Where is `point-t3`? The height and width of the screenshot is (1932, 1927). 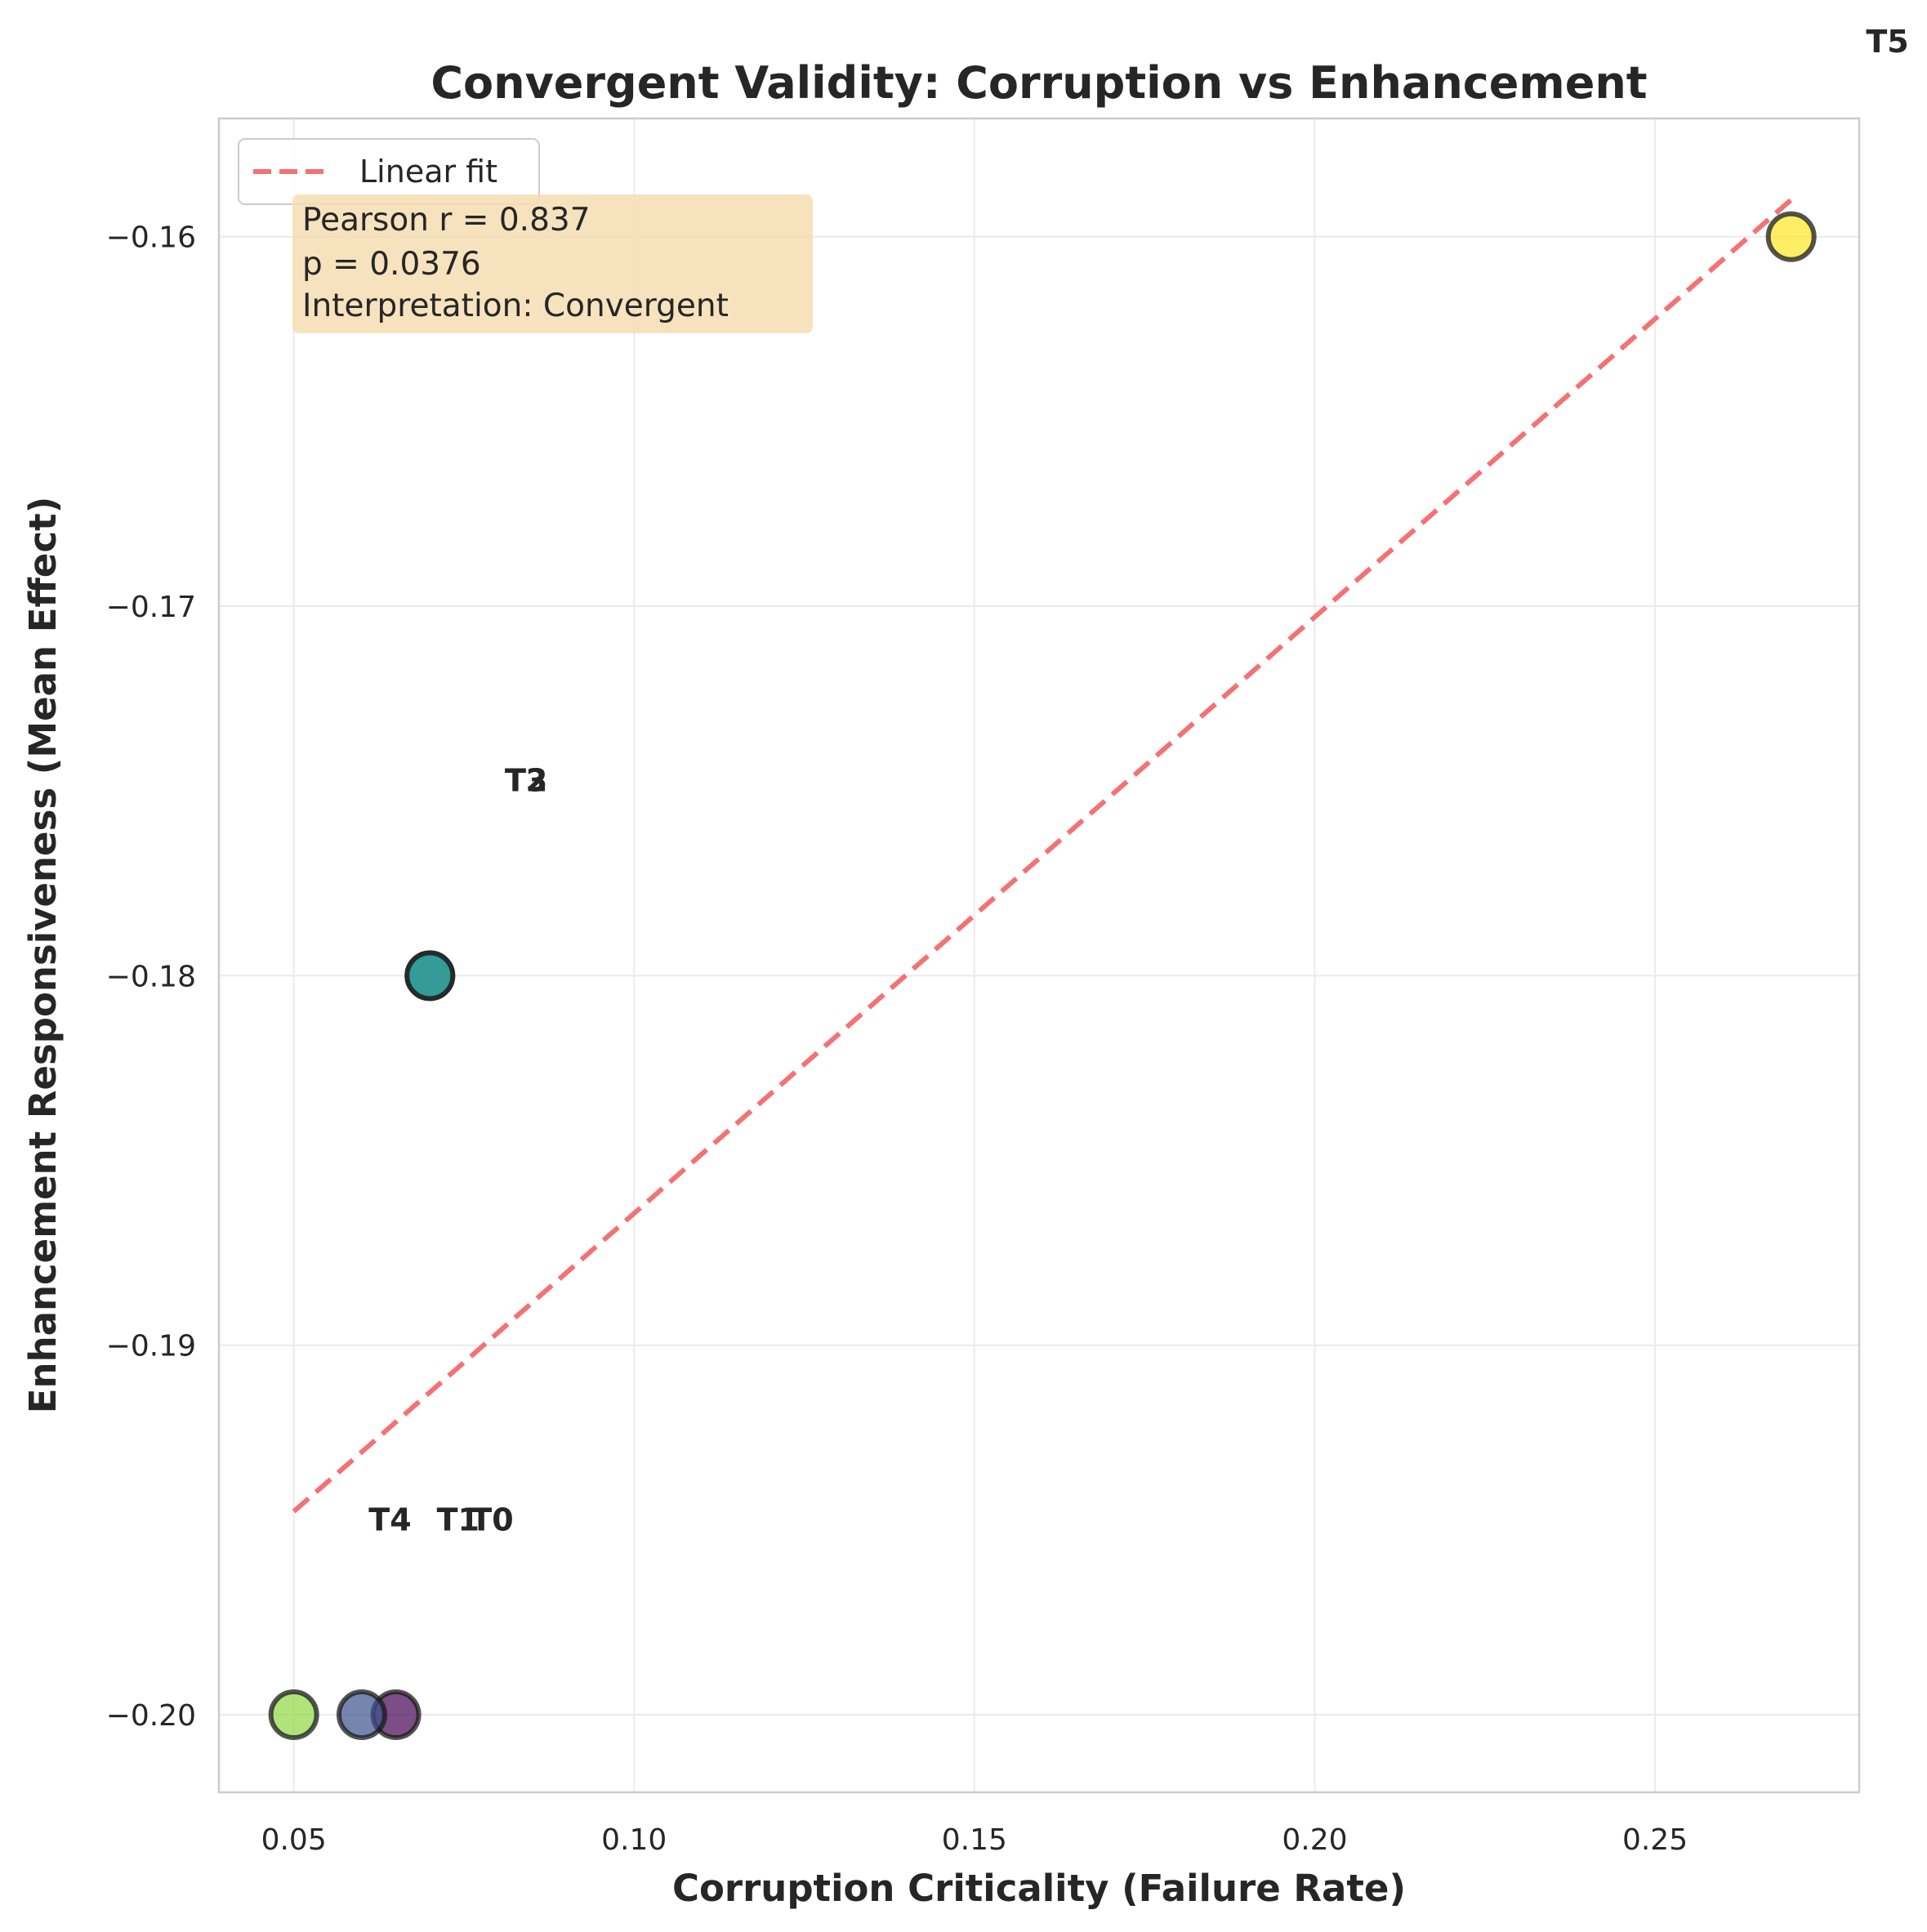 point-t3 is located at coordinates (430, 976).